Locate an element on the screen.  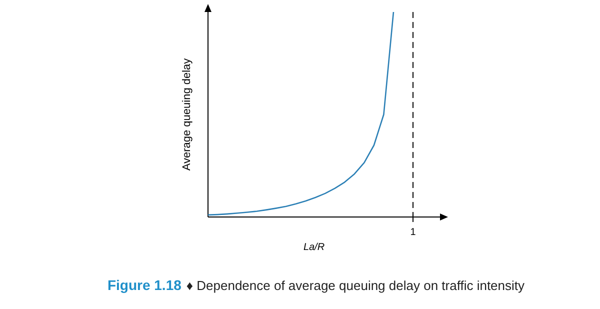
text: Figure 1.18 is located at coordinates (144, 285).